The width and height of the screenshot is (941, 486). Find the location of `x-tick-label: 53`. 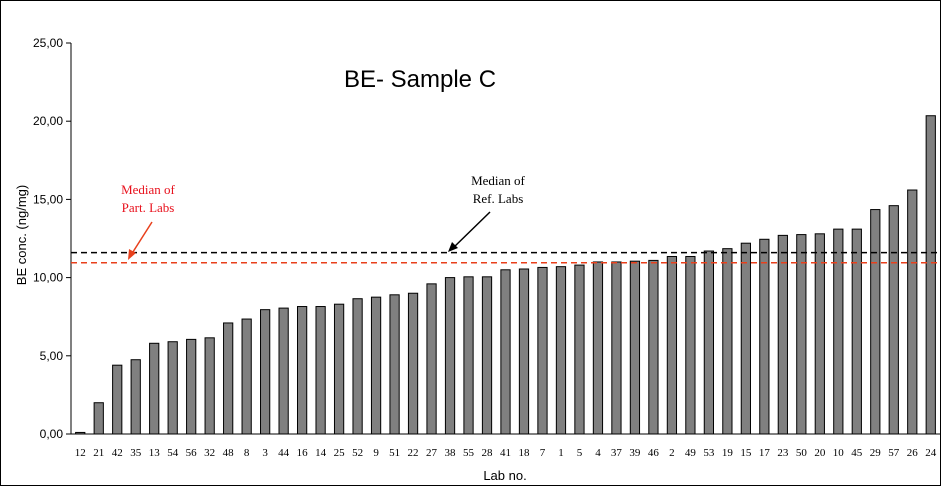

x-tick-label: 53 is located at coordinates (709, 453).